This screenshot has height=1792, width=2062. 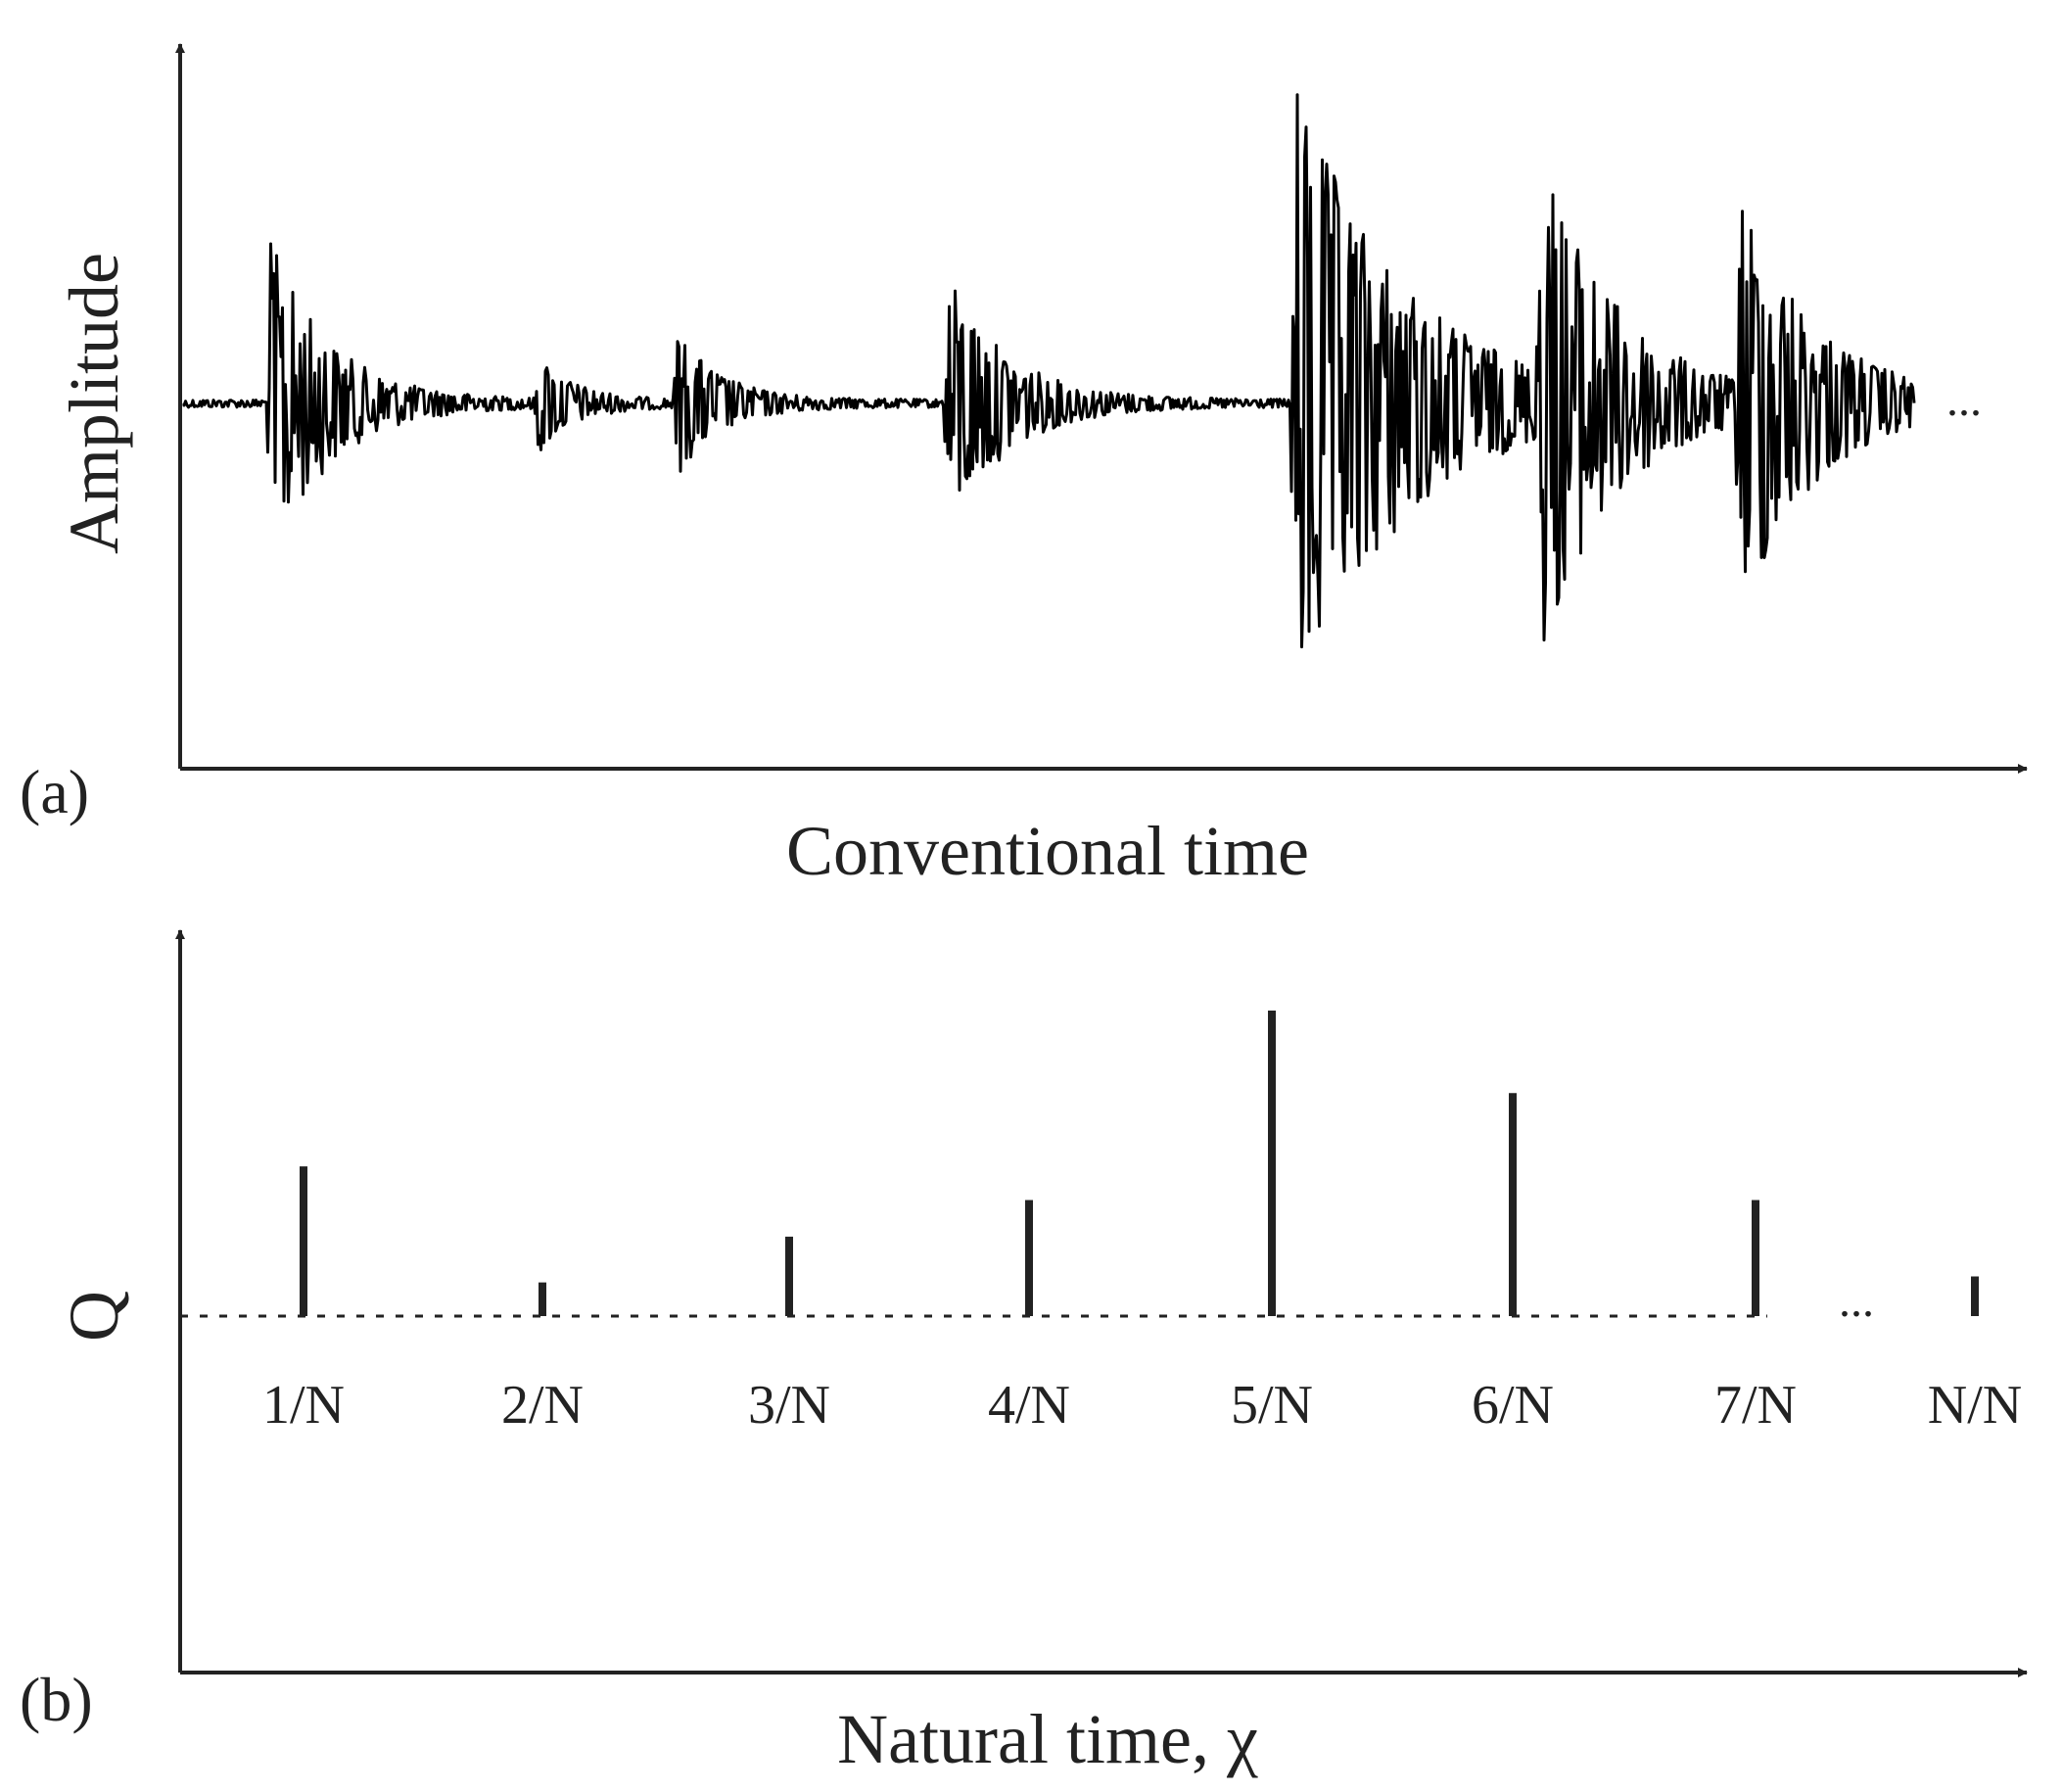 What do you see at coordinates (789, 1405) in the screenshot?
I see `tick-label-3: 3/N` at bounding box center [789, 1405].